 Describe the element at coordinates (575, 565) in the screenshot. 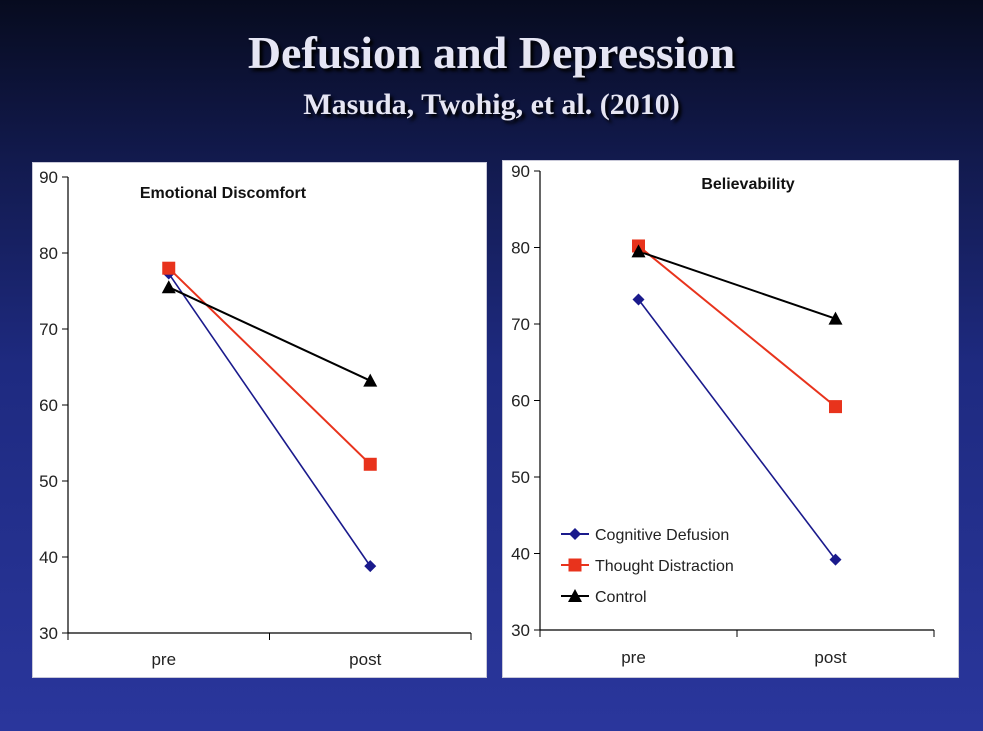

I see `legend-marker-square` at that location.